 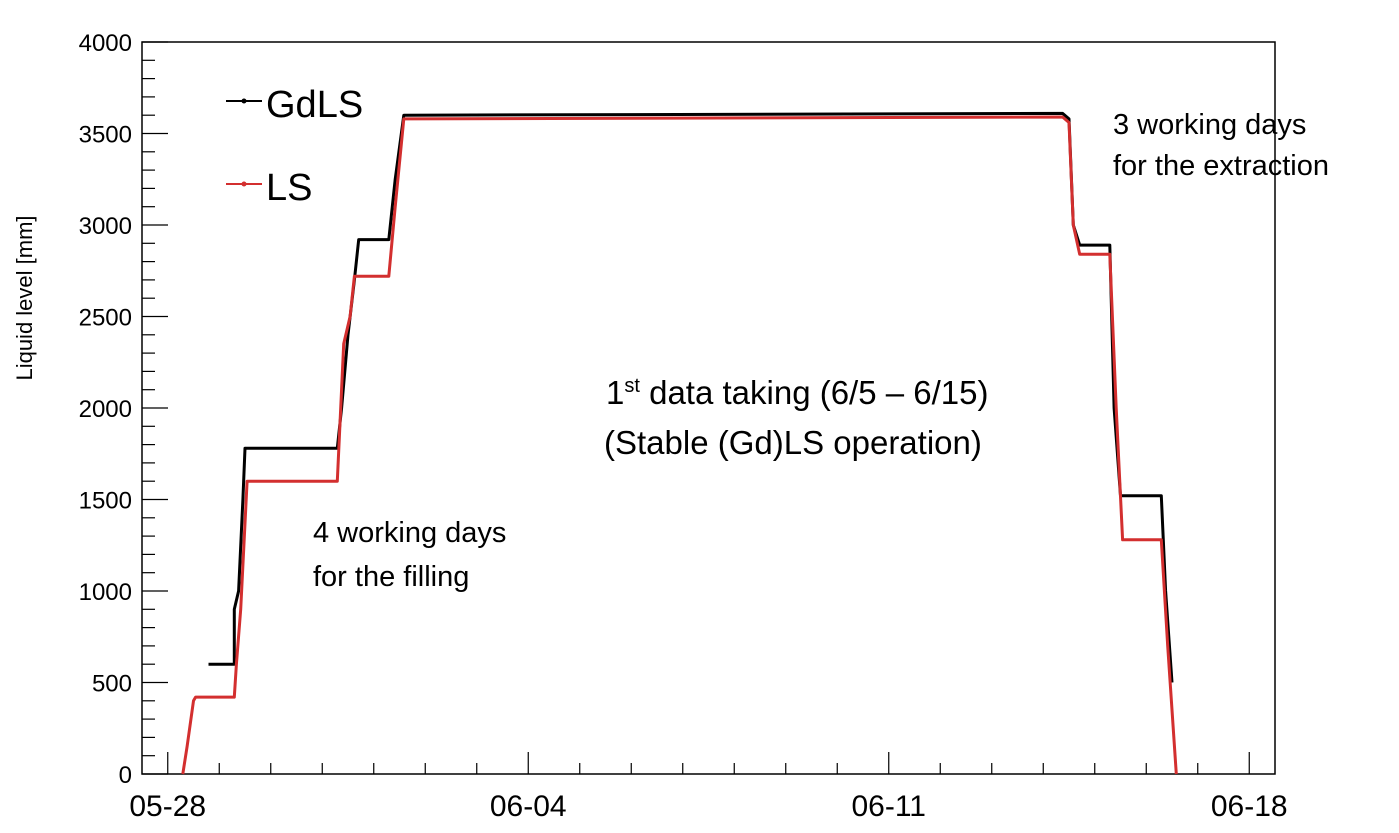 I want to click on legend-label-ls: LS, so click(x=289, y=188).